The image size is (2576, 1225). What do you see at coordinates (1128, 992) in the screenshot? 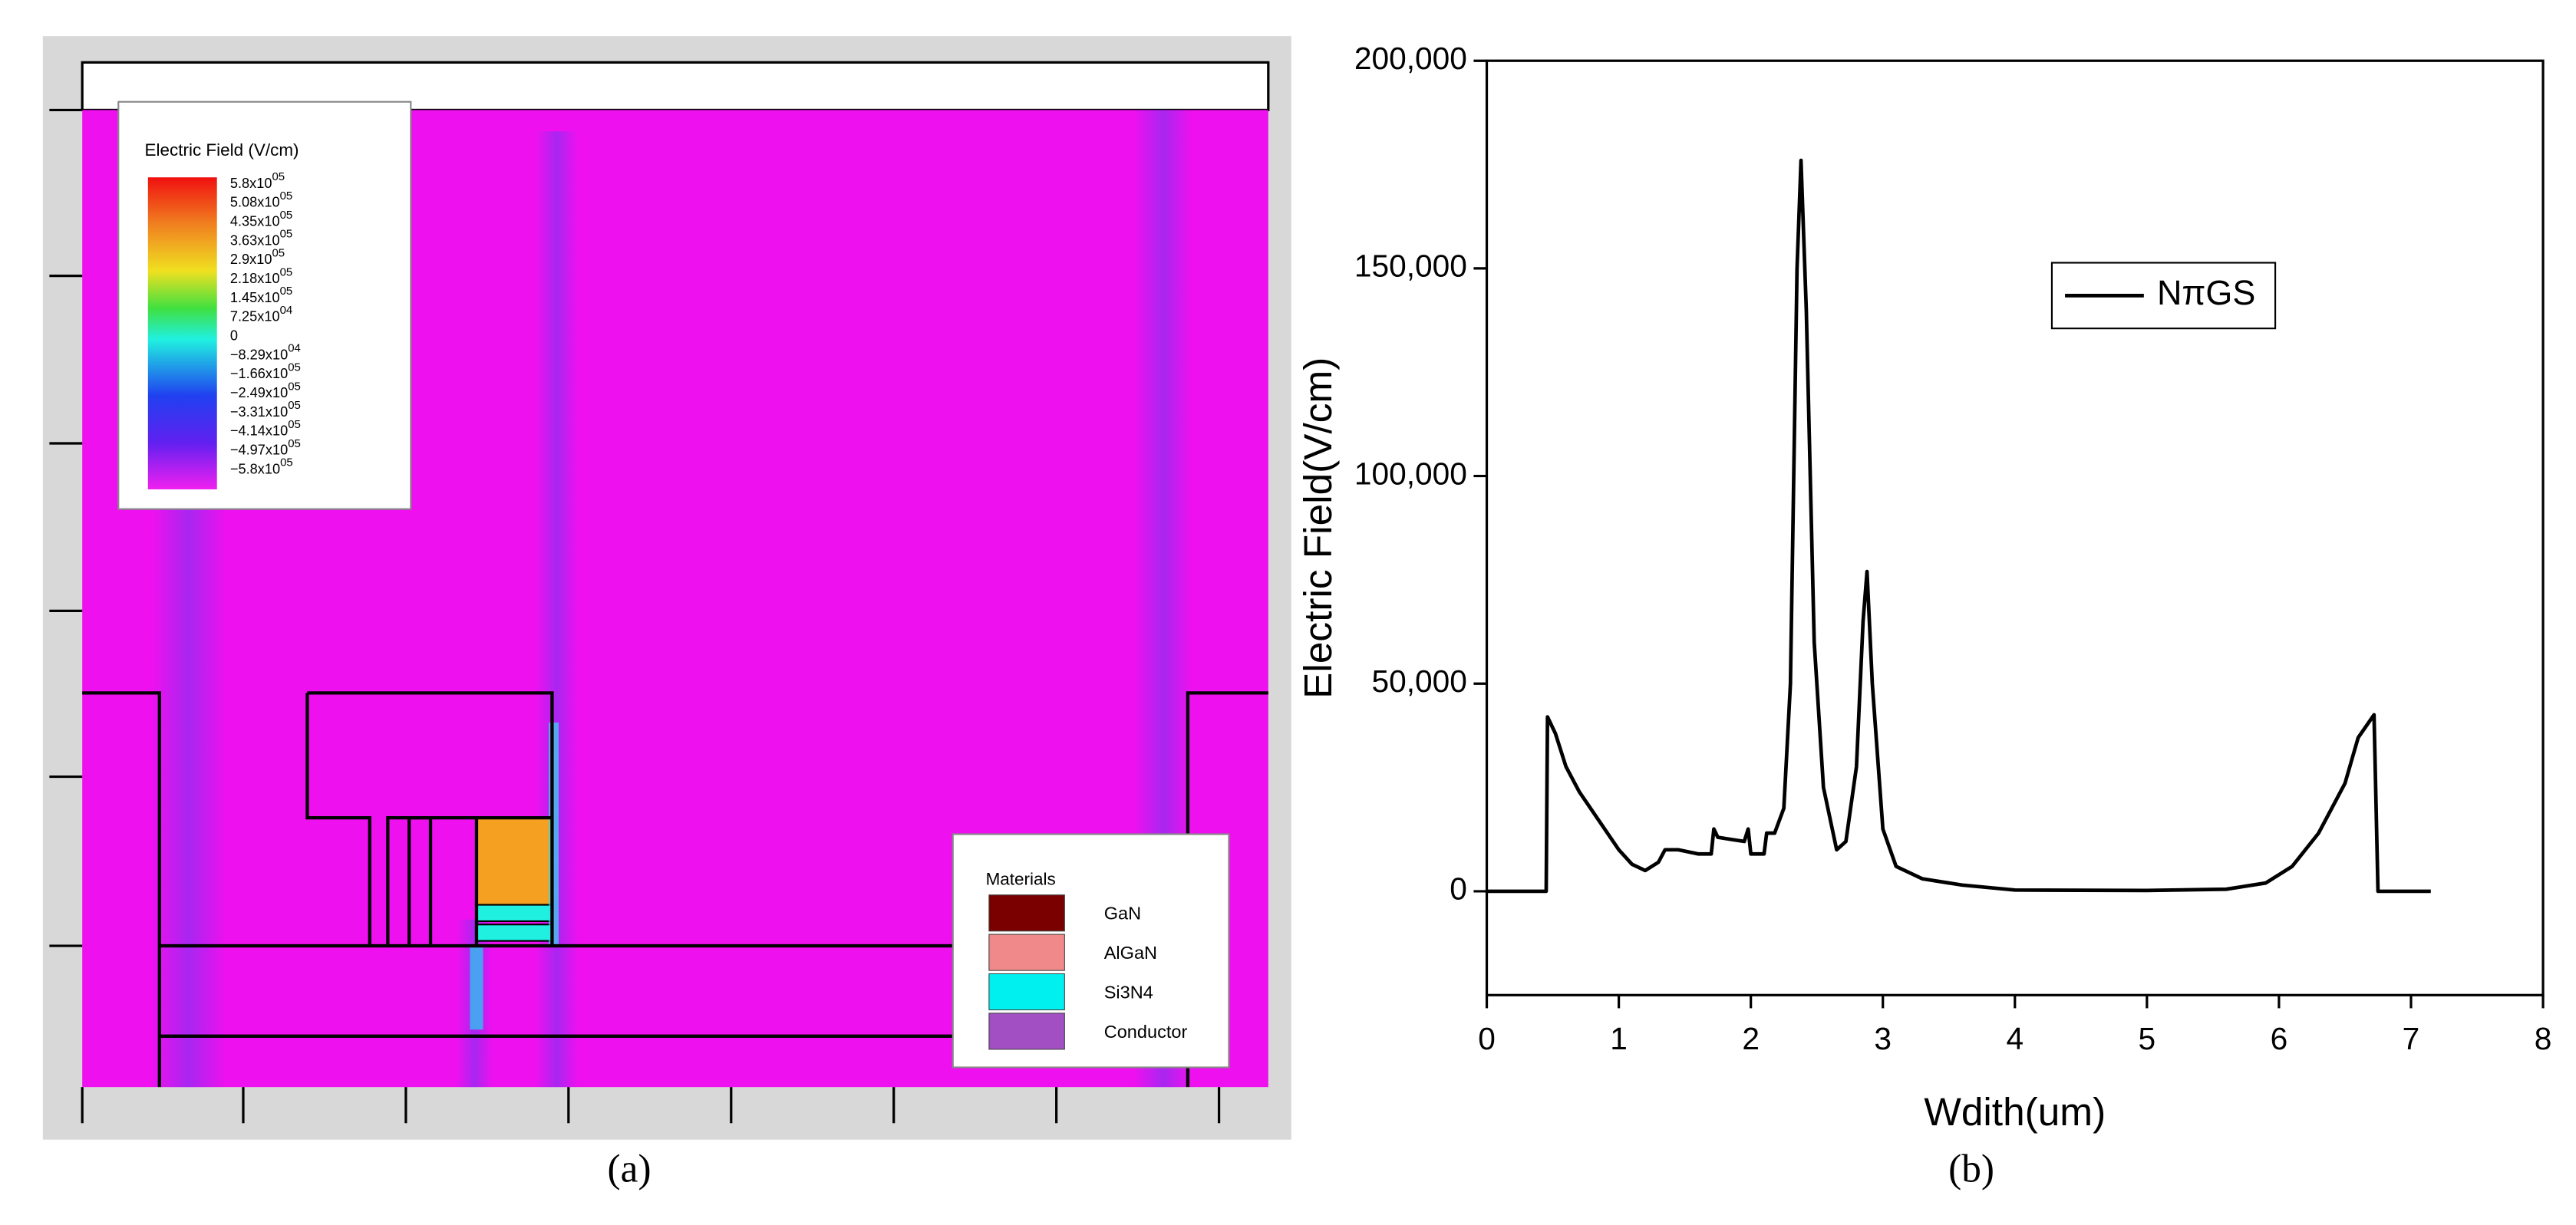
I see `material-name: Si3N4` at bounding box center [1128, 992].